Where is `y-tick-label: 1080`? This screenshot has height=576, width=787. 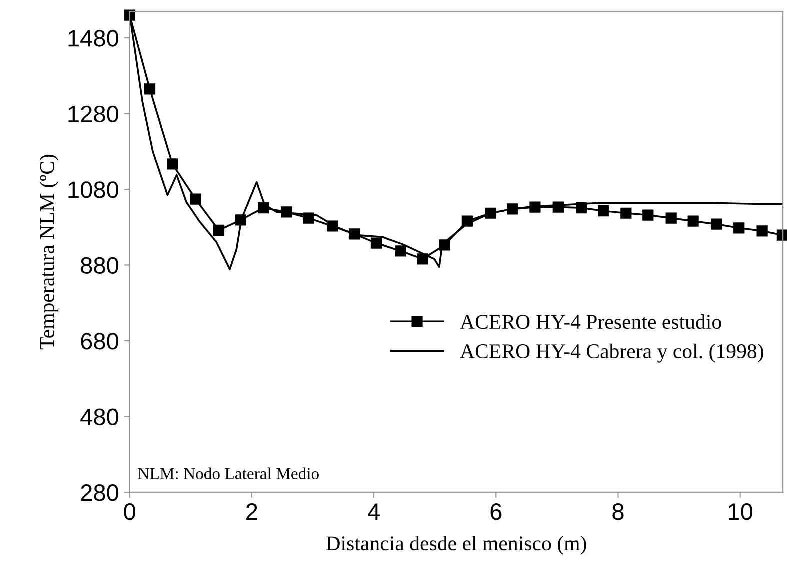
y-tick-label: 1080 is located at coordinates (93, 190).